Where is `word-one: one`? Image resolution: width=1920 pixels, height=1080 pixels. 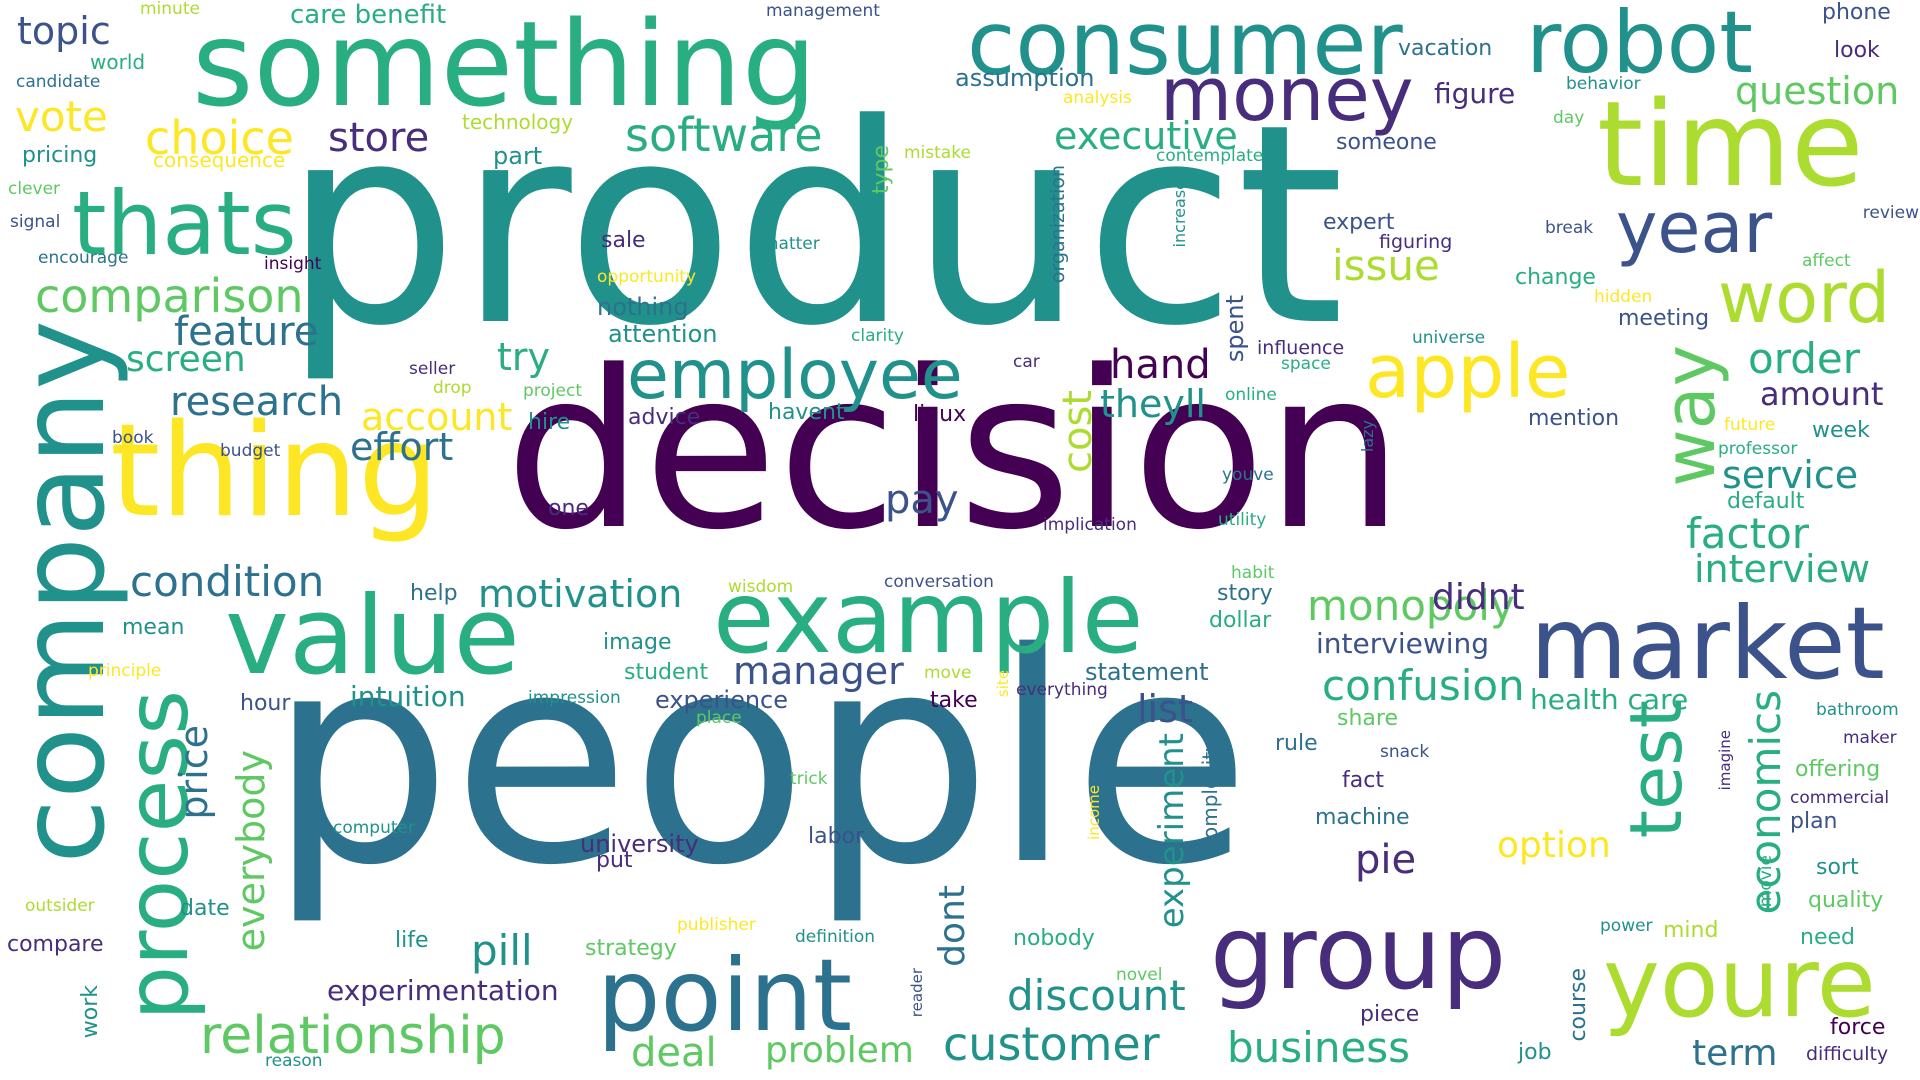 word-one: one is located at coordinates (568, 508).